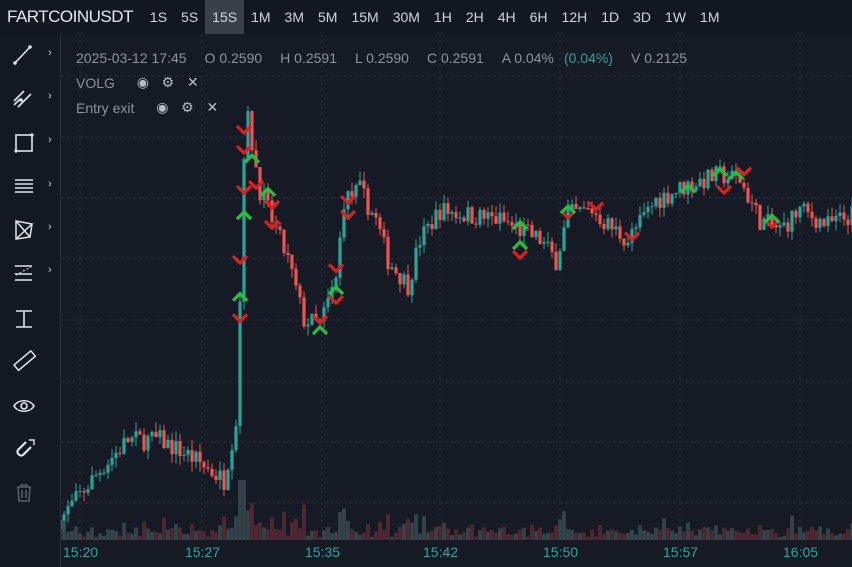 This screenshot has height=567, width=852. I want to click on magnet-tool-button, so click(24, 448).